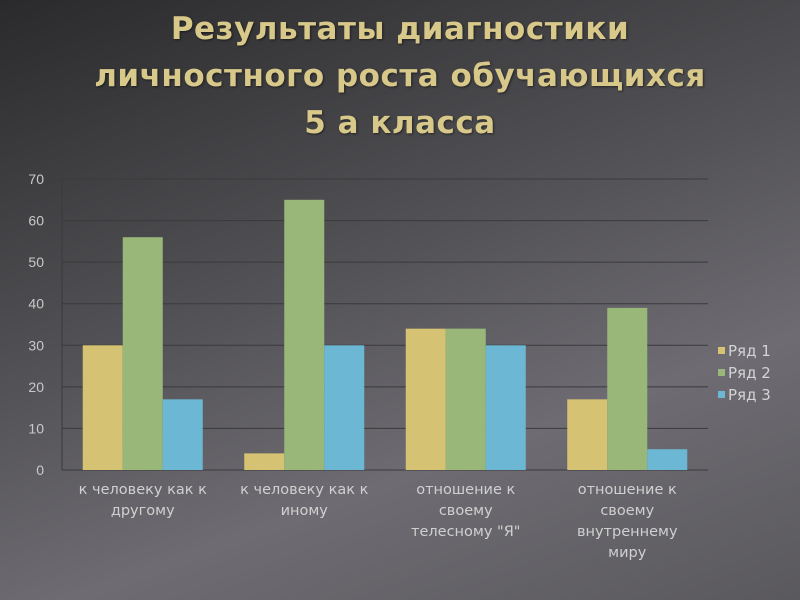 The height and width of the screenshot is (600, 800). I want to click on legend-label: Ряд 3, so click(749, 395).